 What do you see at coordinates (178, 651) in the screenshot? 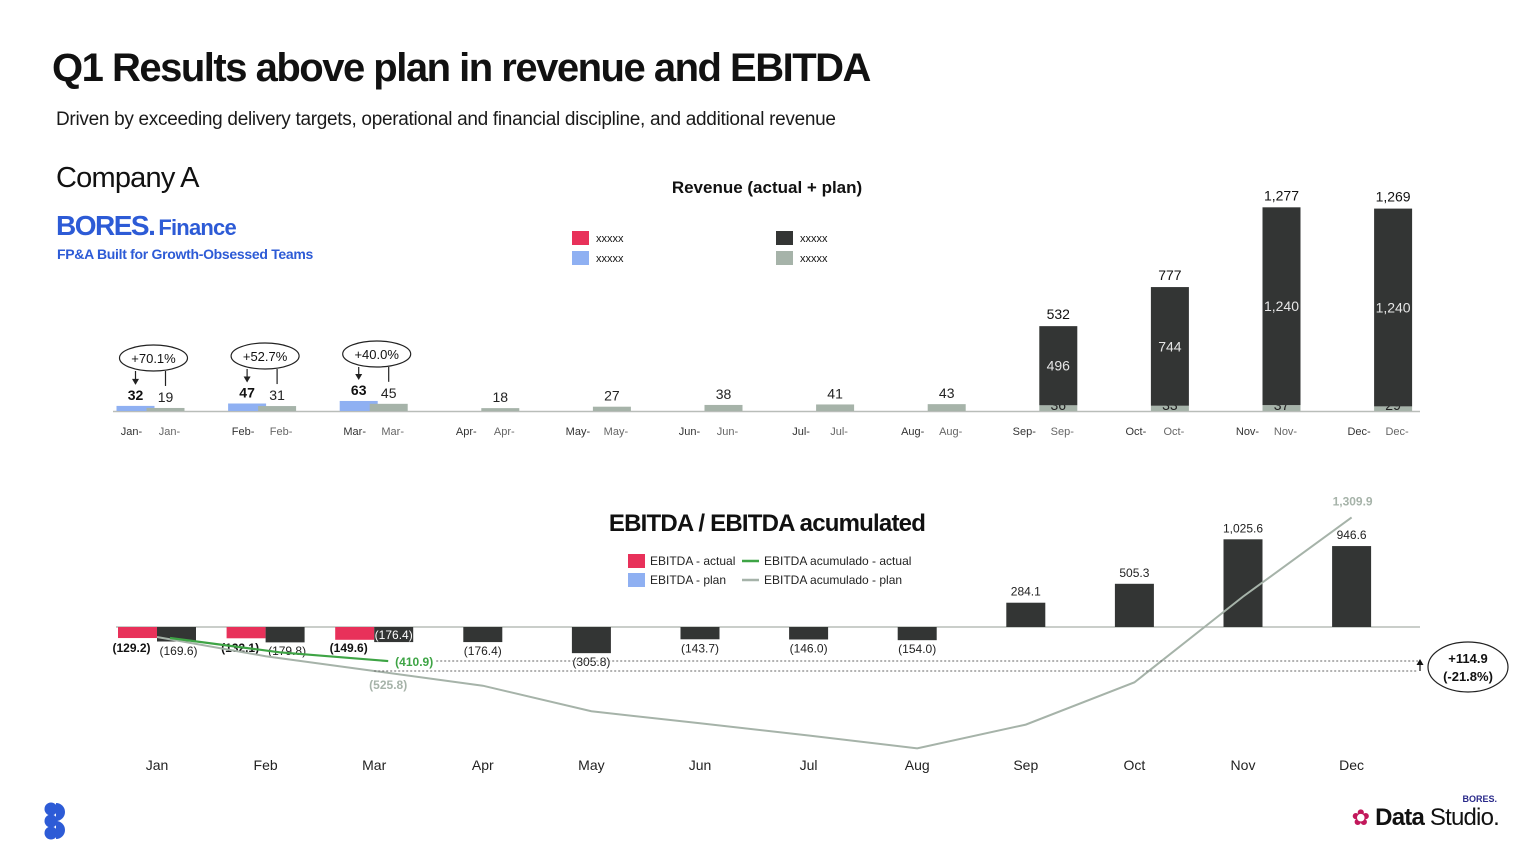
I see `ebitda-label-plan: (169.6)` at bounding box center [178, 651].